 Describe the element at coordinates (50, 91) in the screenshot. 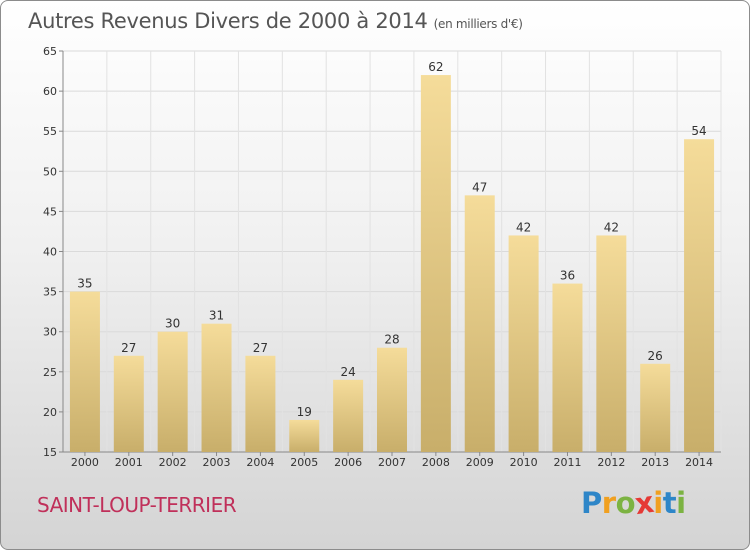

I see `y-tick-label: 60` at that location.